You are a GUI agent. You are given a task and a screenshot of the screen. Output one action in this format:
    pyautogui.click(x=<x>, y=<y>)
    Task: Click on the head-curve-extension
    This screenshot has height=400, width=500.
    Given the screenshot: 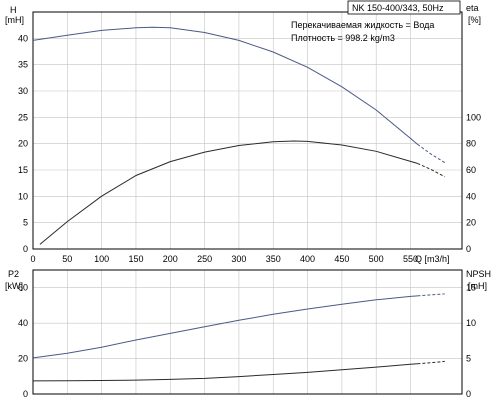 What is the action you would take?
    pyautogui.click(x=431, y=153)
    